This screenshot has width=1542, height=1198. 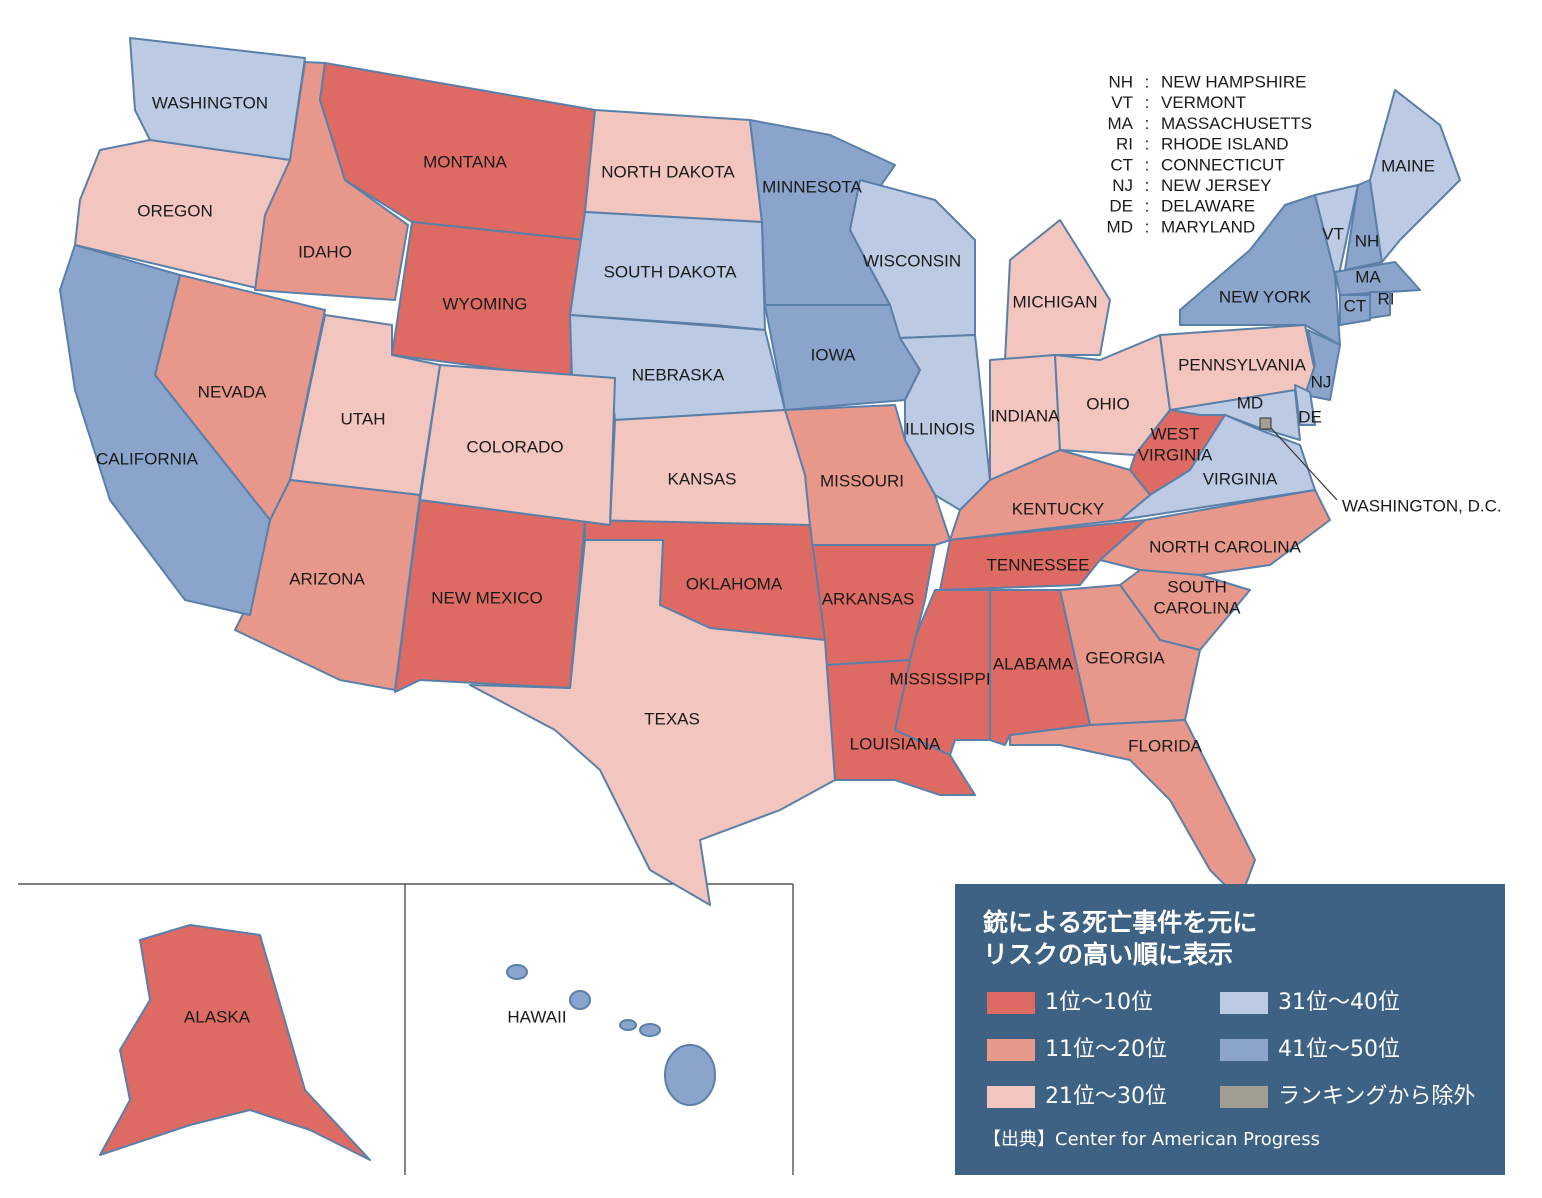 What do you see at coordinates (1408, 165) in the screenshot?
I see `state-label: MAINE` at bounding box center [1408, 165].